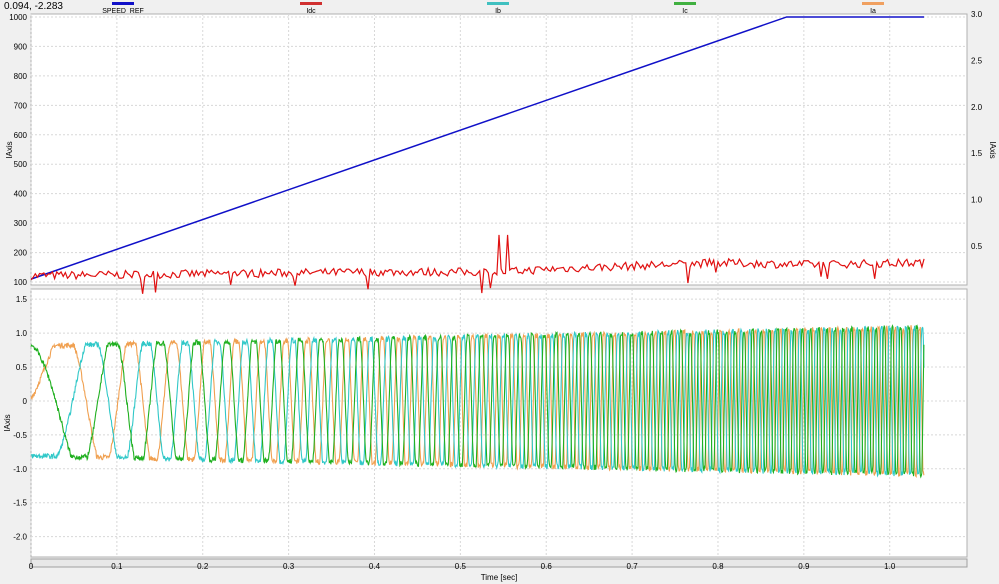 The height and width of the screenshot is (584, 999). I want to click on y2-tick-label: 1.5, so click(977, 153).